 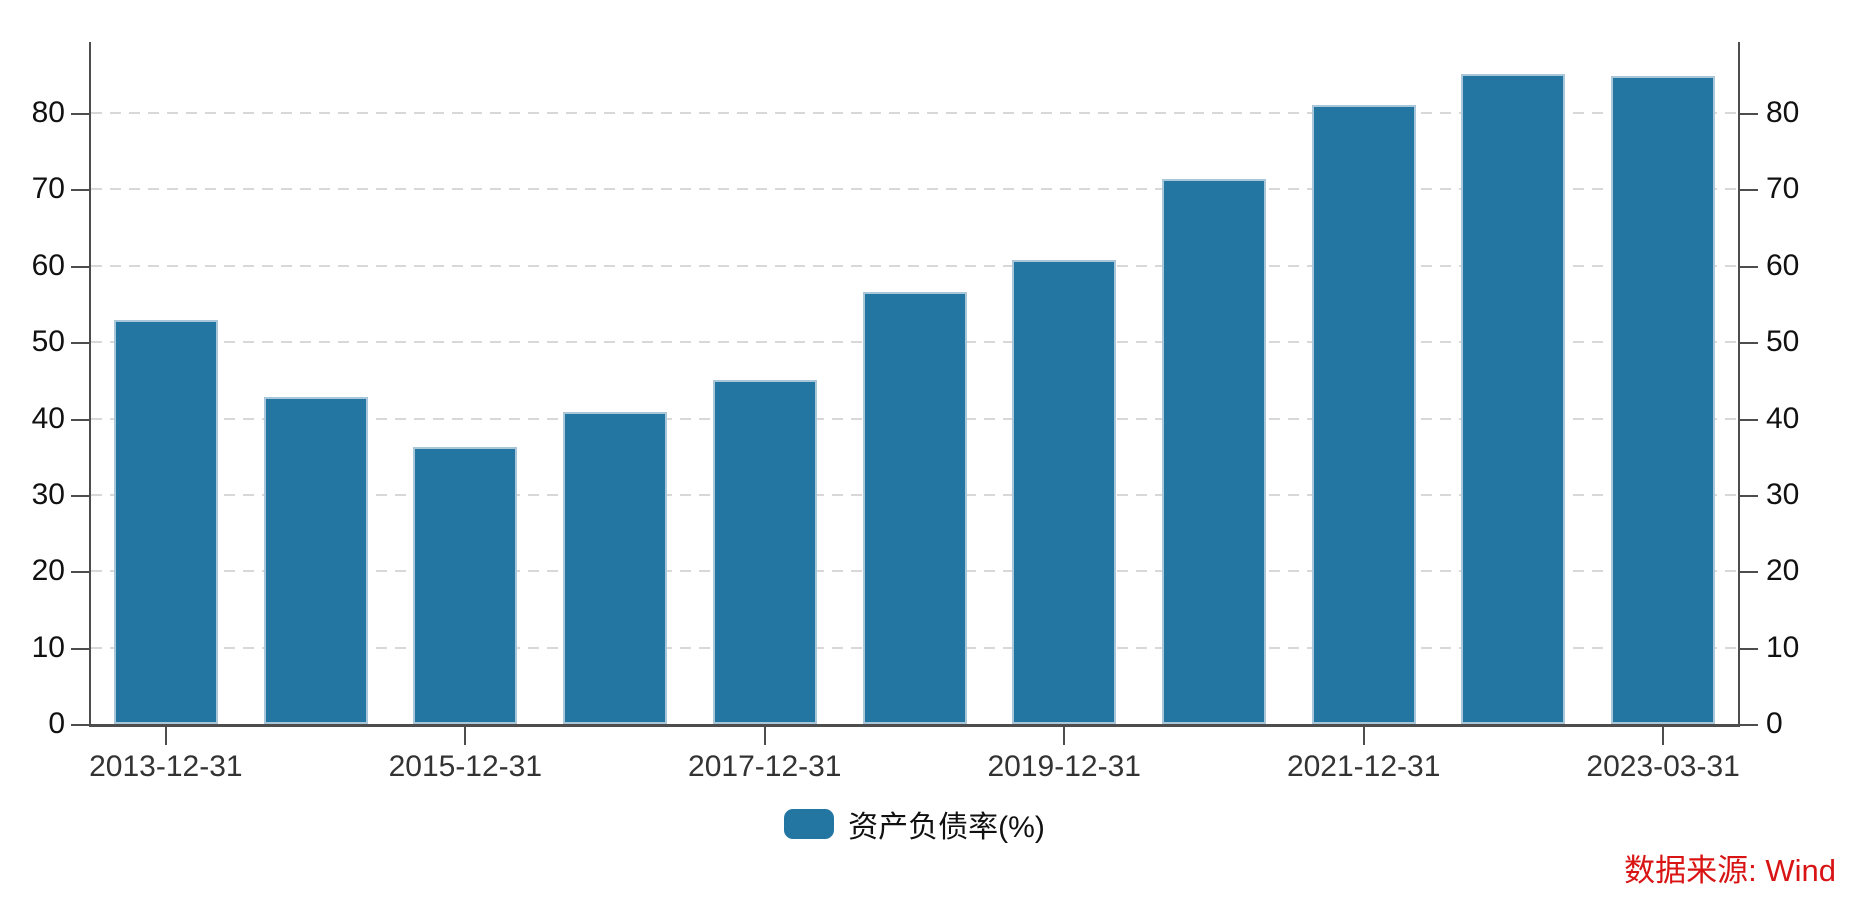 What do you see at coordinates (1783, 571) in the screenshot?
I see `y-axis-label-right: 20` at bounding box center [1783, 571].